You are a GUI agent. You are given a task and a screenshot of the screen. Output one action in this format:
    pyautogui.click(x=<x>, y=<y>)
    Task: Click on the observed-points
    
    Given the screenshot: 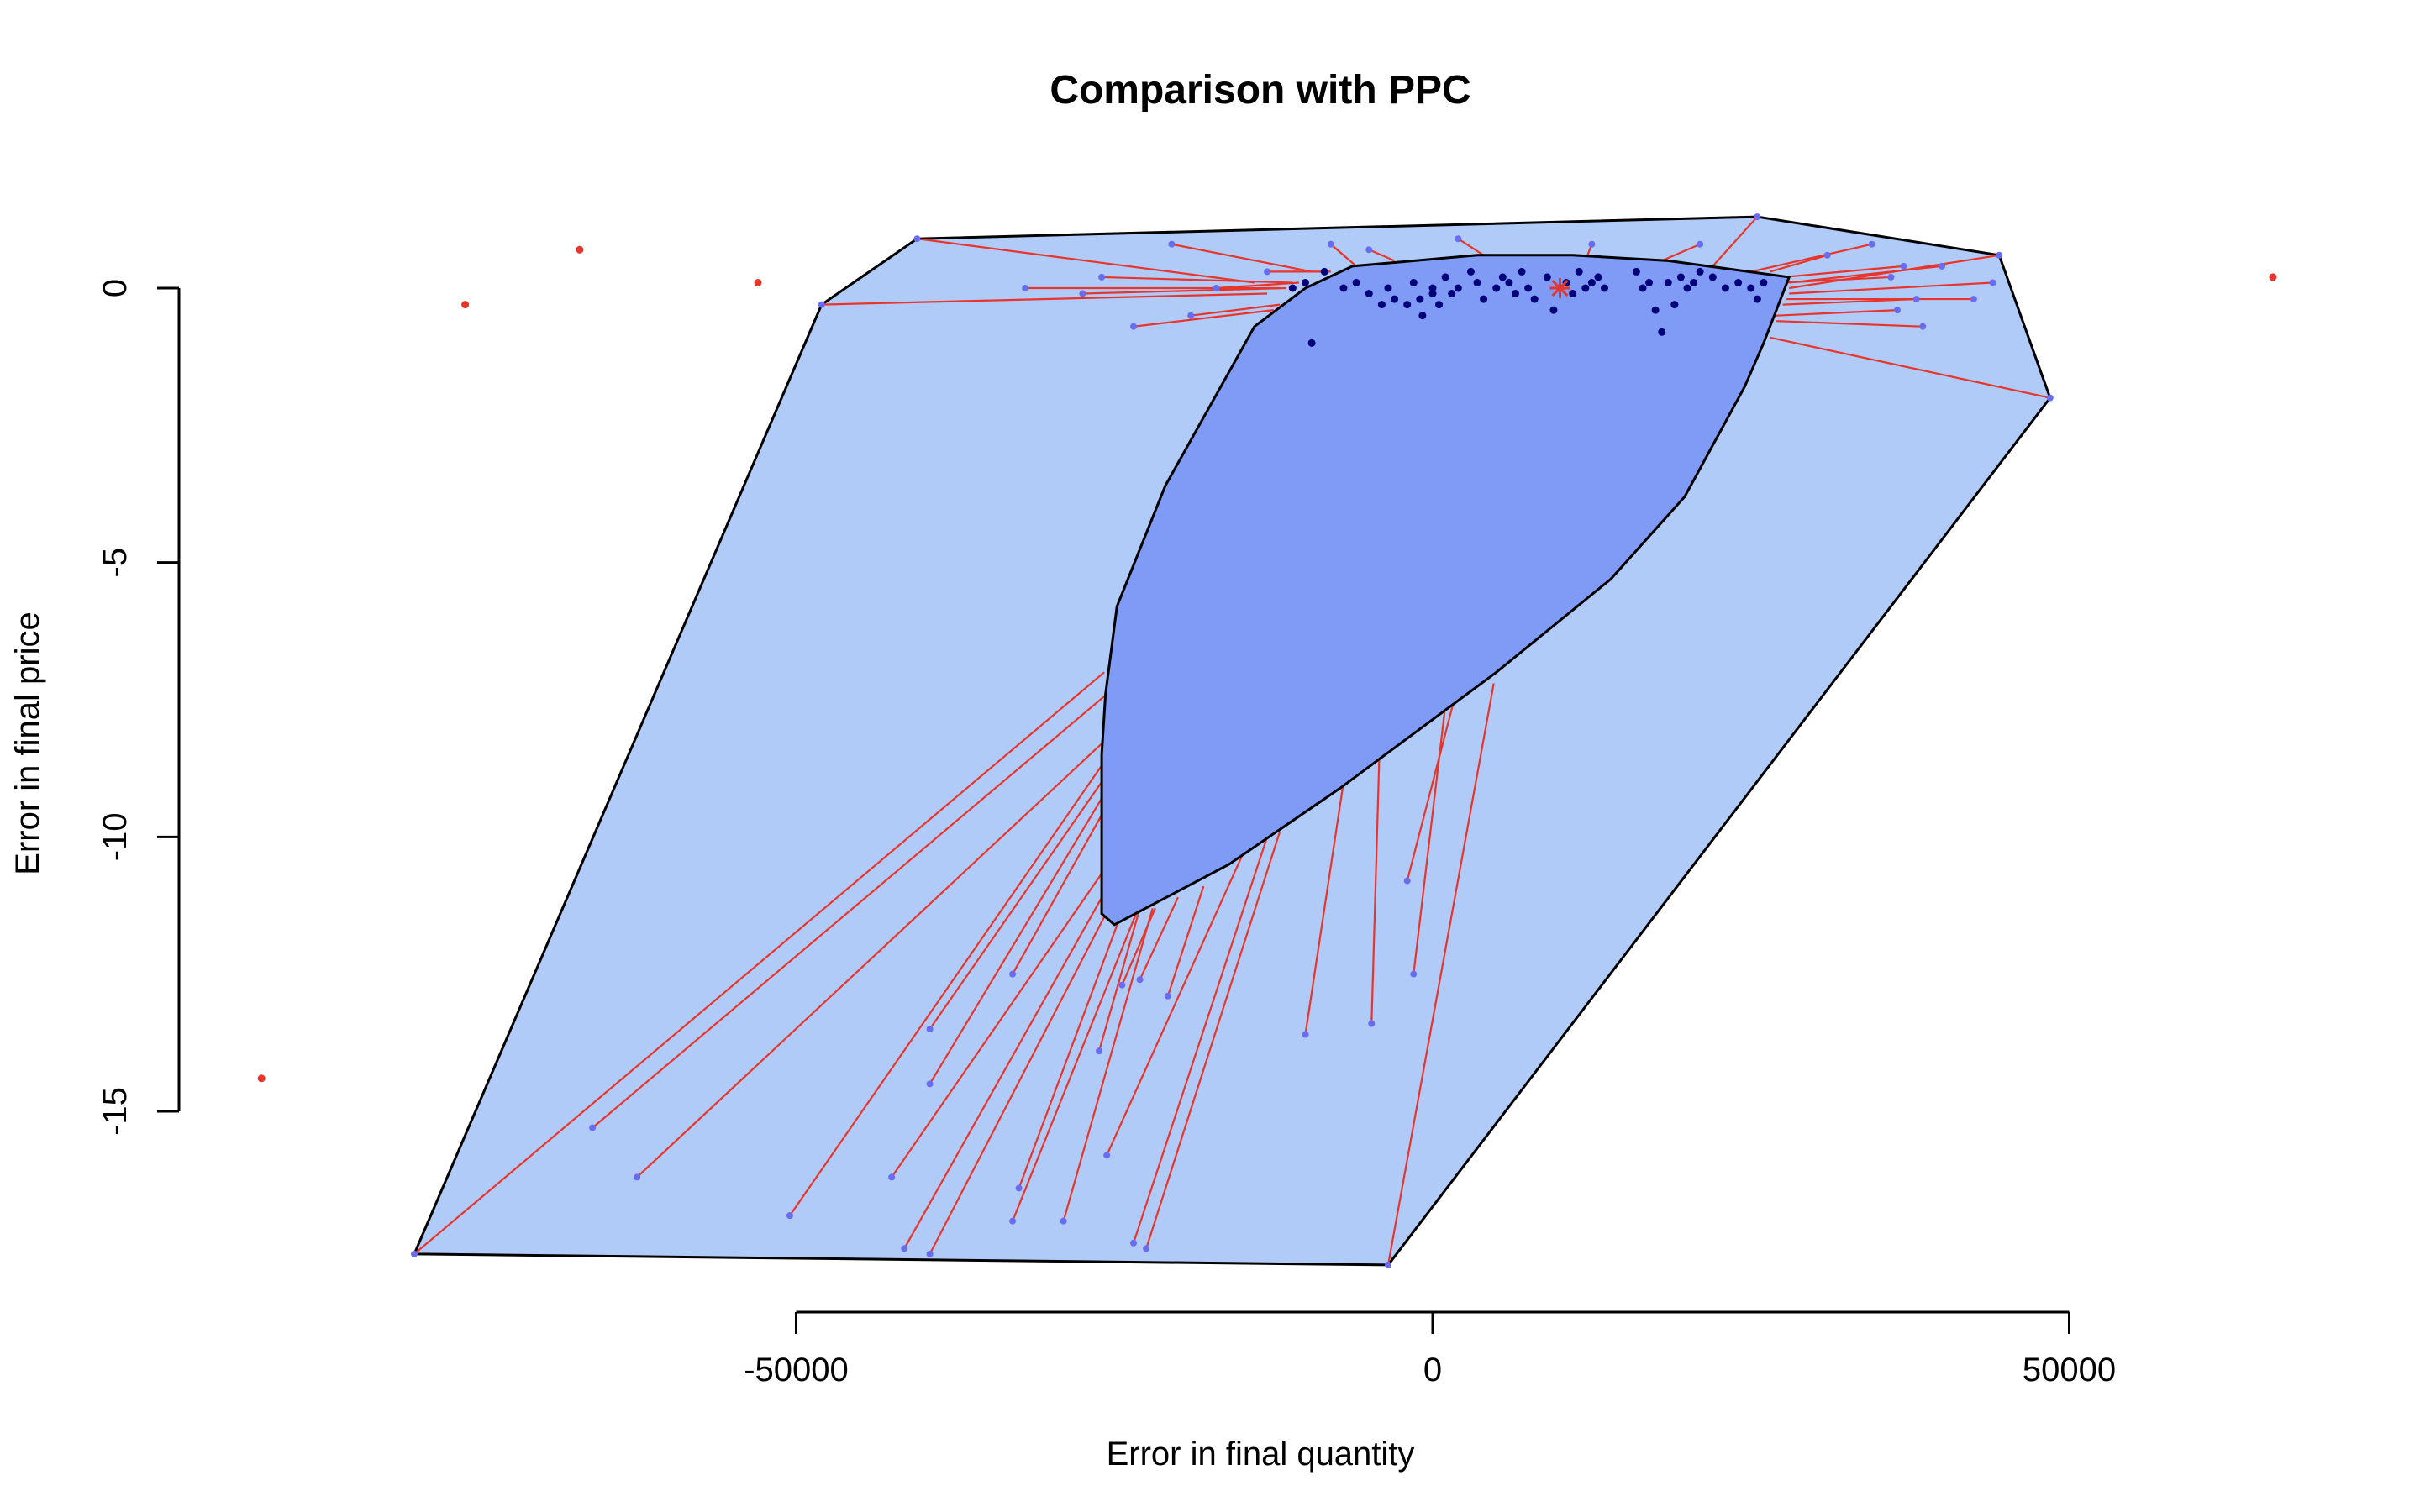 What is the action you would take?
    pyautogui.click(x=1528, y=307)
    